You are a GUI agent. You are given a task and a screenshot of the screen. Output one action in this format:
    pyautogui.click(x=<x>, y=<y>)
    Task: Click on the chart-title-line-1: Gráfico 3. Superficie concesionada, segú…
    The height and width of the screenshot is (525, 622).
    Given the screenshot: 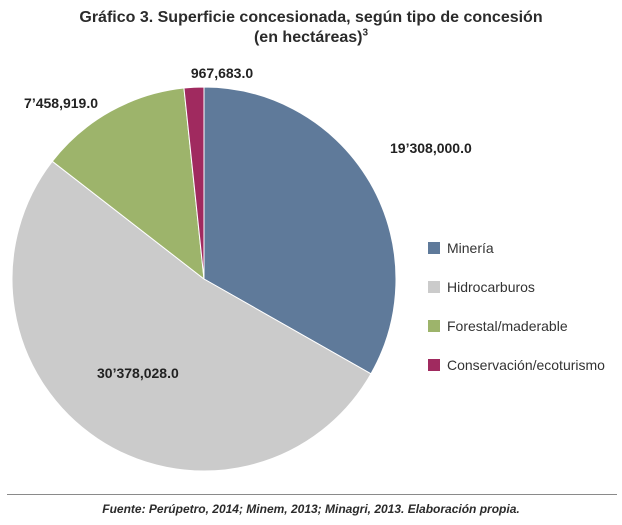 What is the action you would take?
    pyautogui.click(x=311, y=17)
    